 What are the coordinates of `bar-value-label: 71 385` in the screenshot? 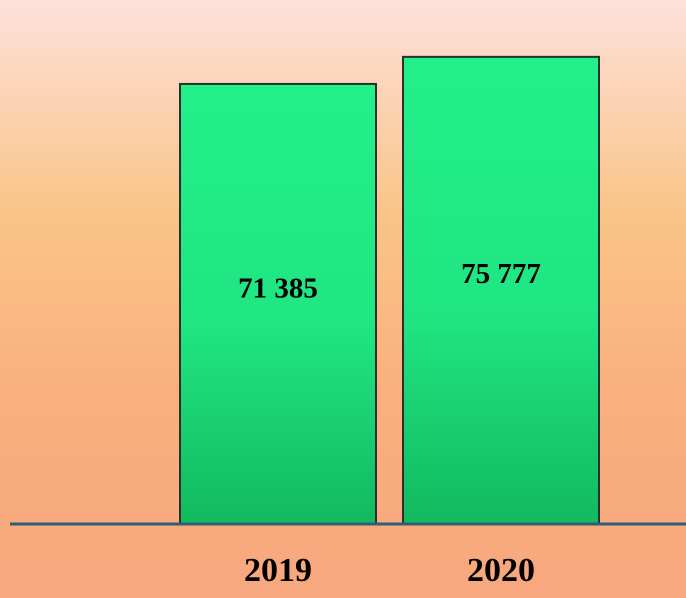 It's located at (278, 288).